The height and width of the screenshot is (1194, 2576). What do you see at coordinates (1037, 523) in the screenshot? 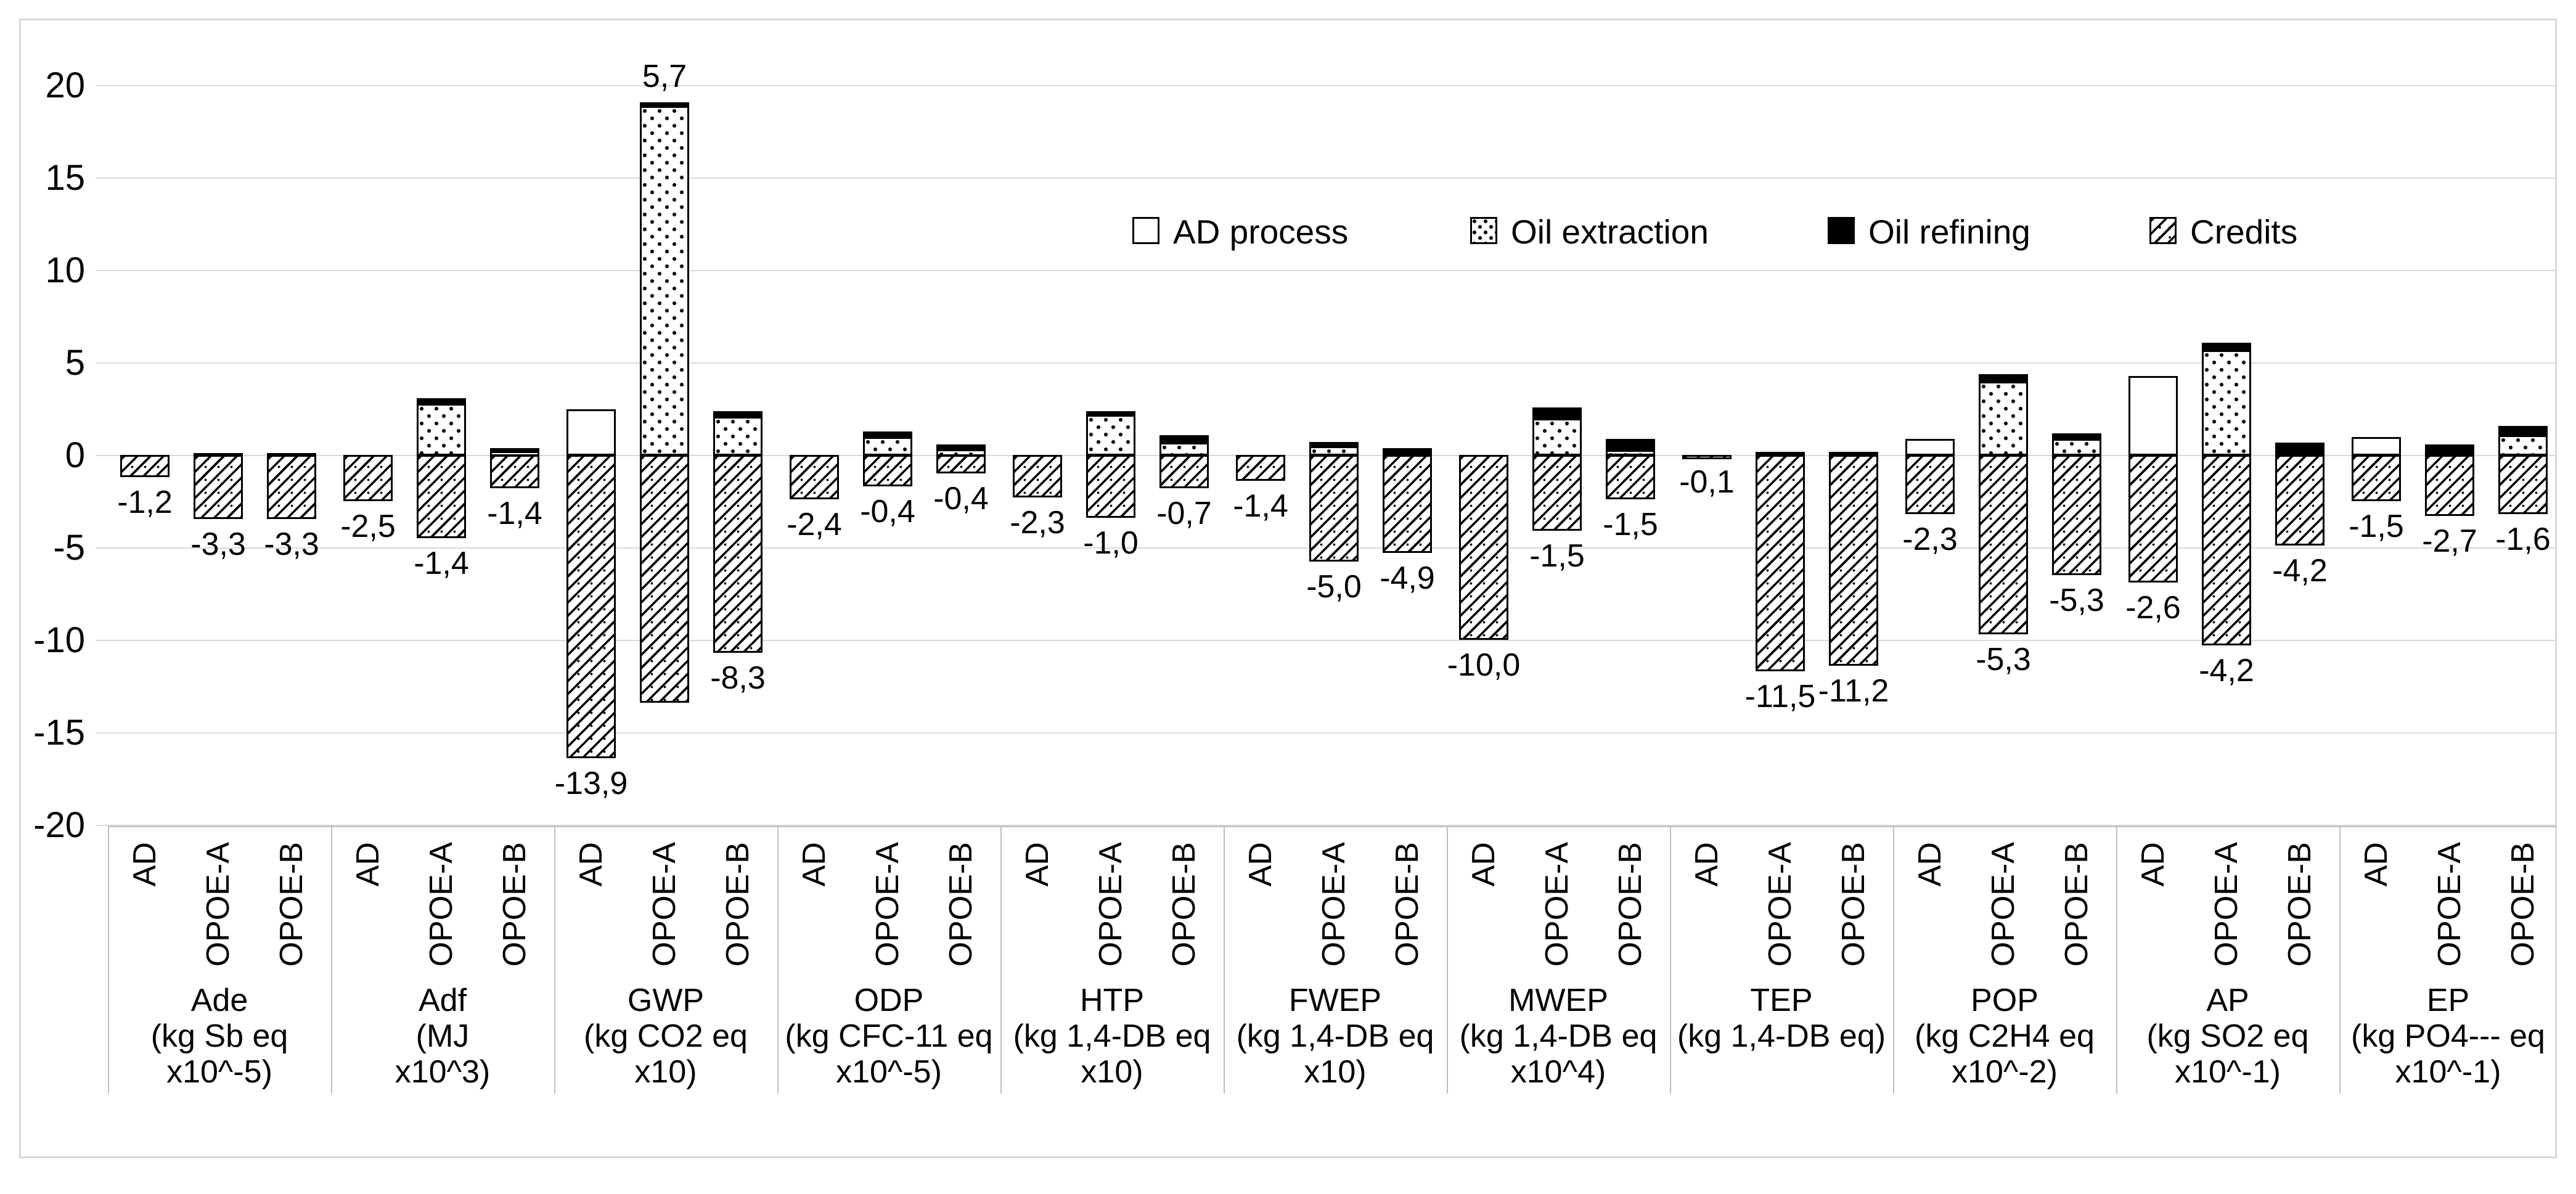
I see `bar-net-value-label: -2,3` at bounding box center [1037, 523].